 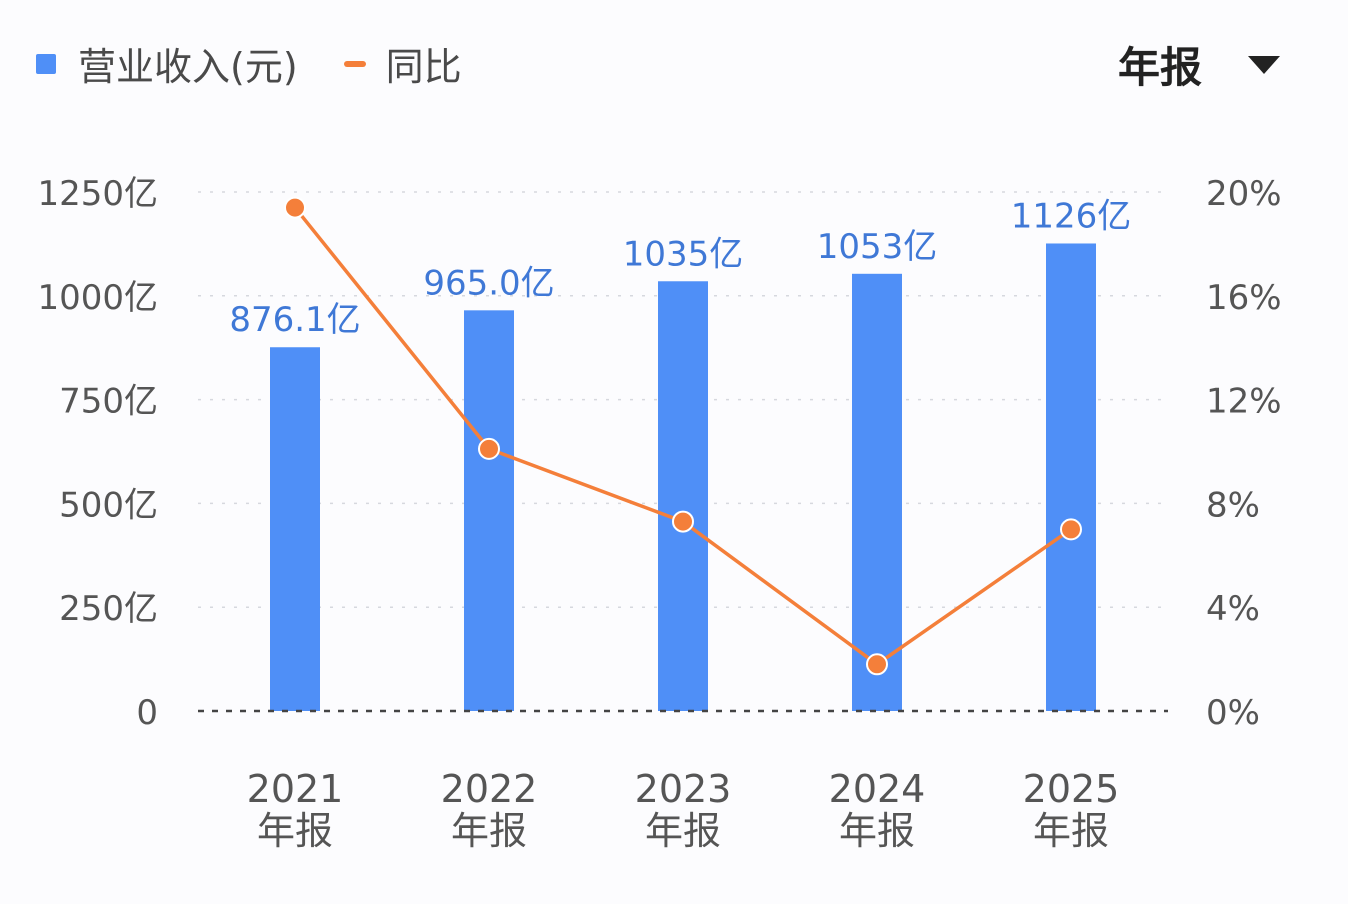 I want to click on y-left-tick-label: 250亿, so click(x=108, y=609).